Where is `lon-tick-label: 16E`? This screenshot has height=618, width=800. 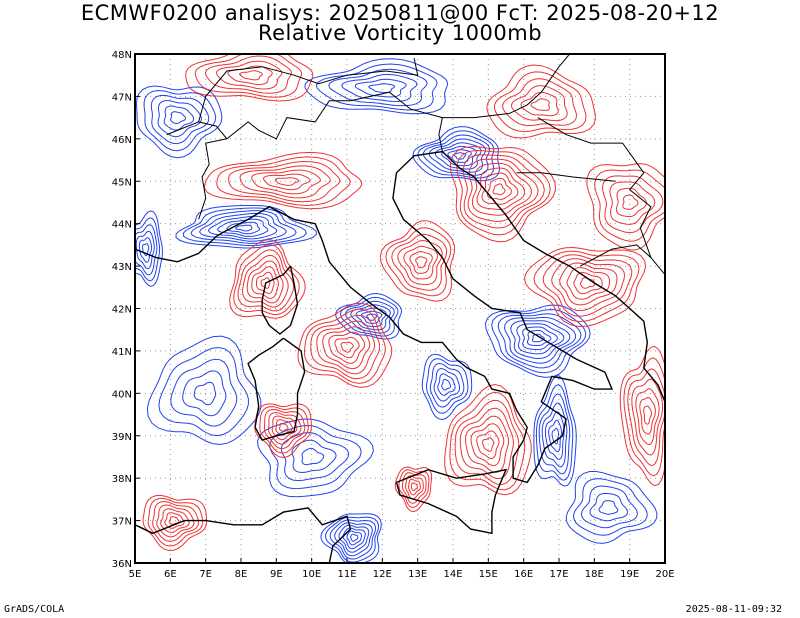
lon-tick-label: 16E is located at coordinates (523, 574).